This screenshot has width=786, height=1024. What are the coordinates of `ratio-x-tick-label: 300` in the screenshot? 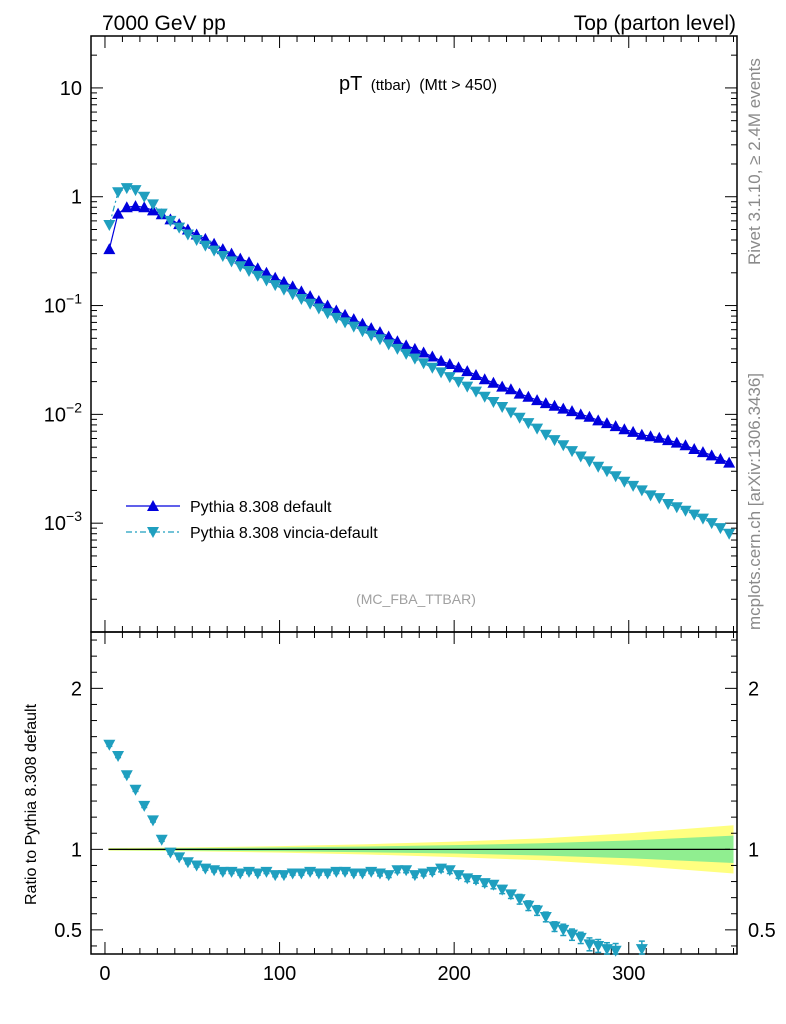 It's located at (628, 974).